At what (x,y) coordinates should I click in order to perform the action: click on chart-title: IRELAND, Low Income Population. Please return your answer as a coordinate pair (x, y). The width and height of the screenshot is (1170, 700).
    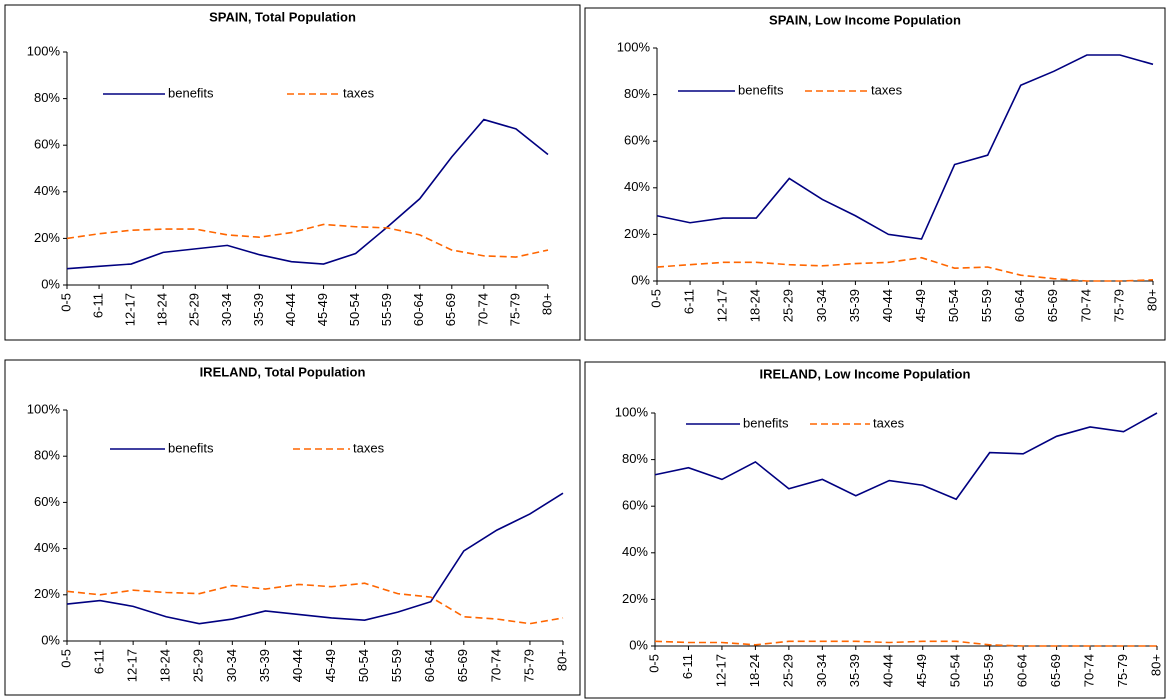
    Looking at the image, I should click on (865, 373).